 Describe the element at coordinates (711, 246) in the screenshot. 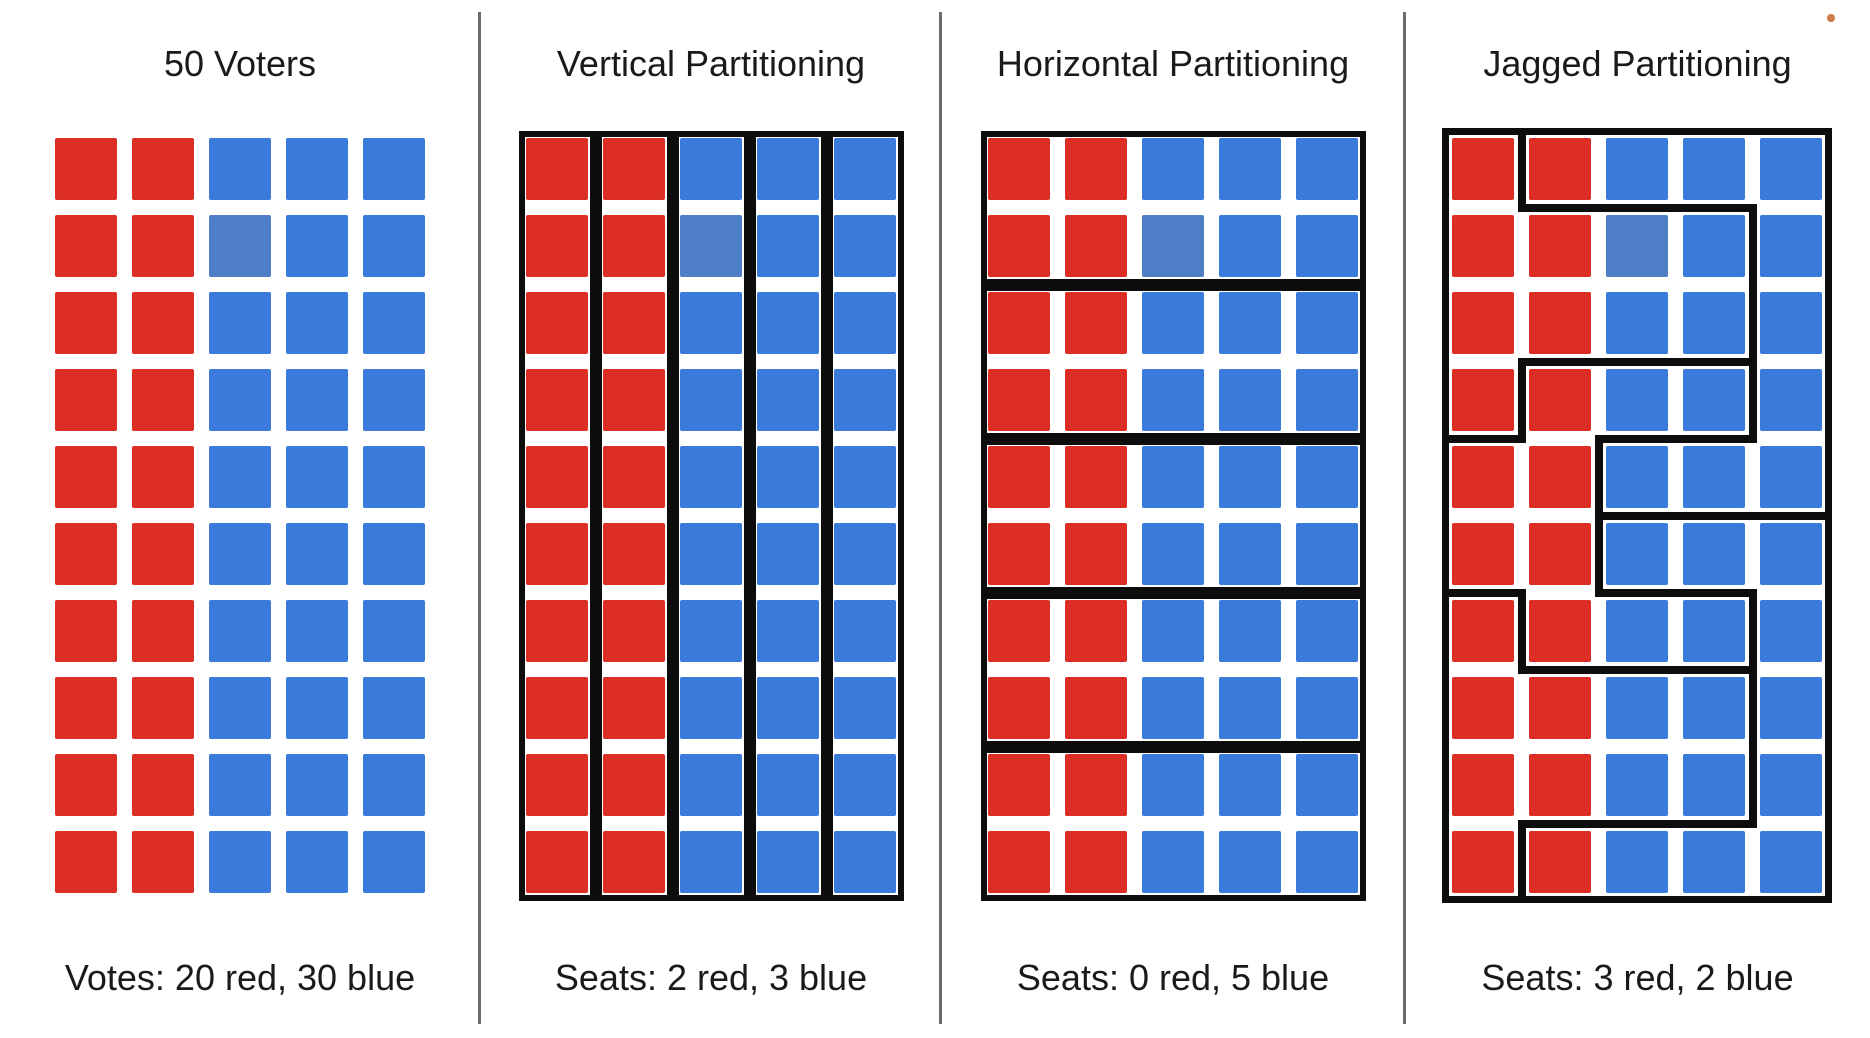

I see `voter-square-r2c3` at that location.